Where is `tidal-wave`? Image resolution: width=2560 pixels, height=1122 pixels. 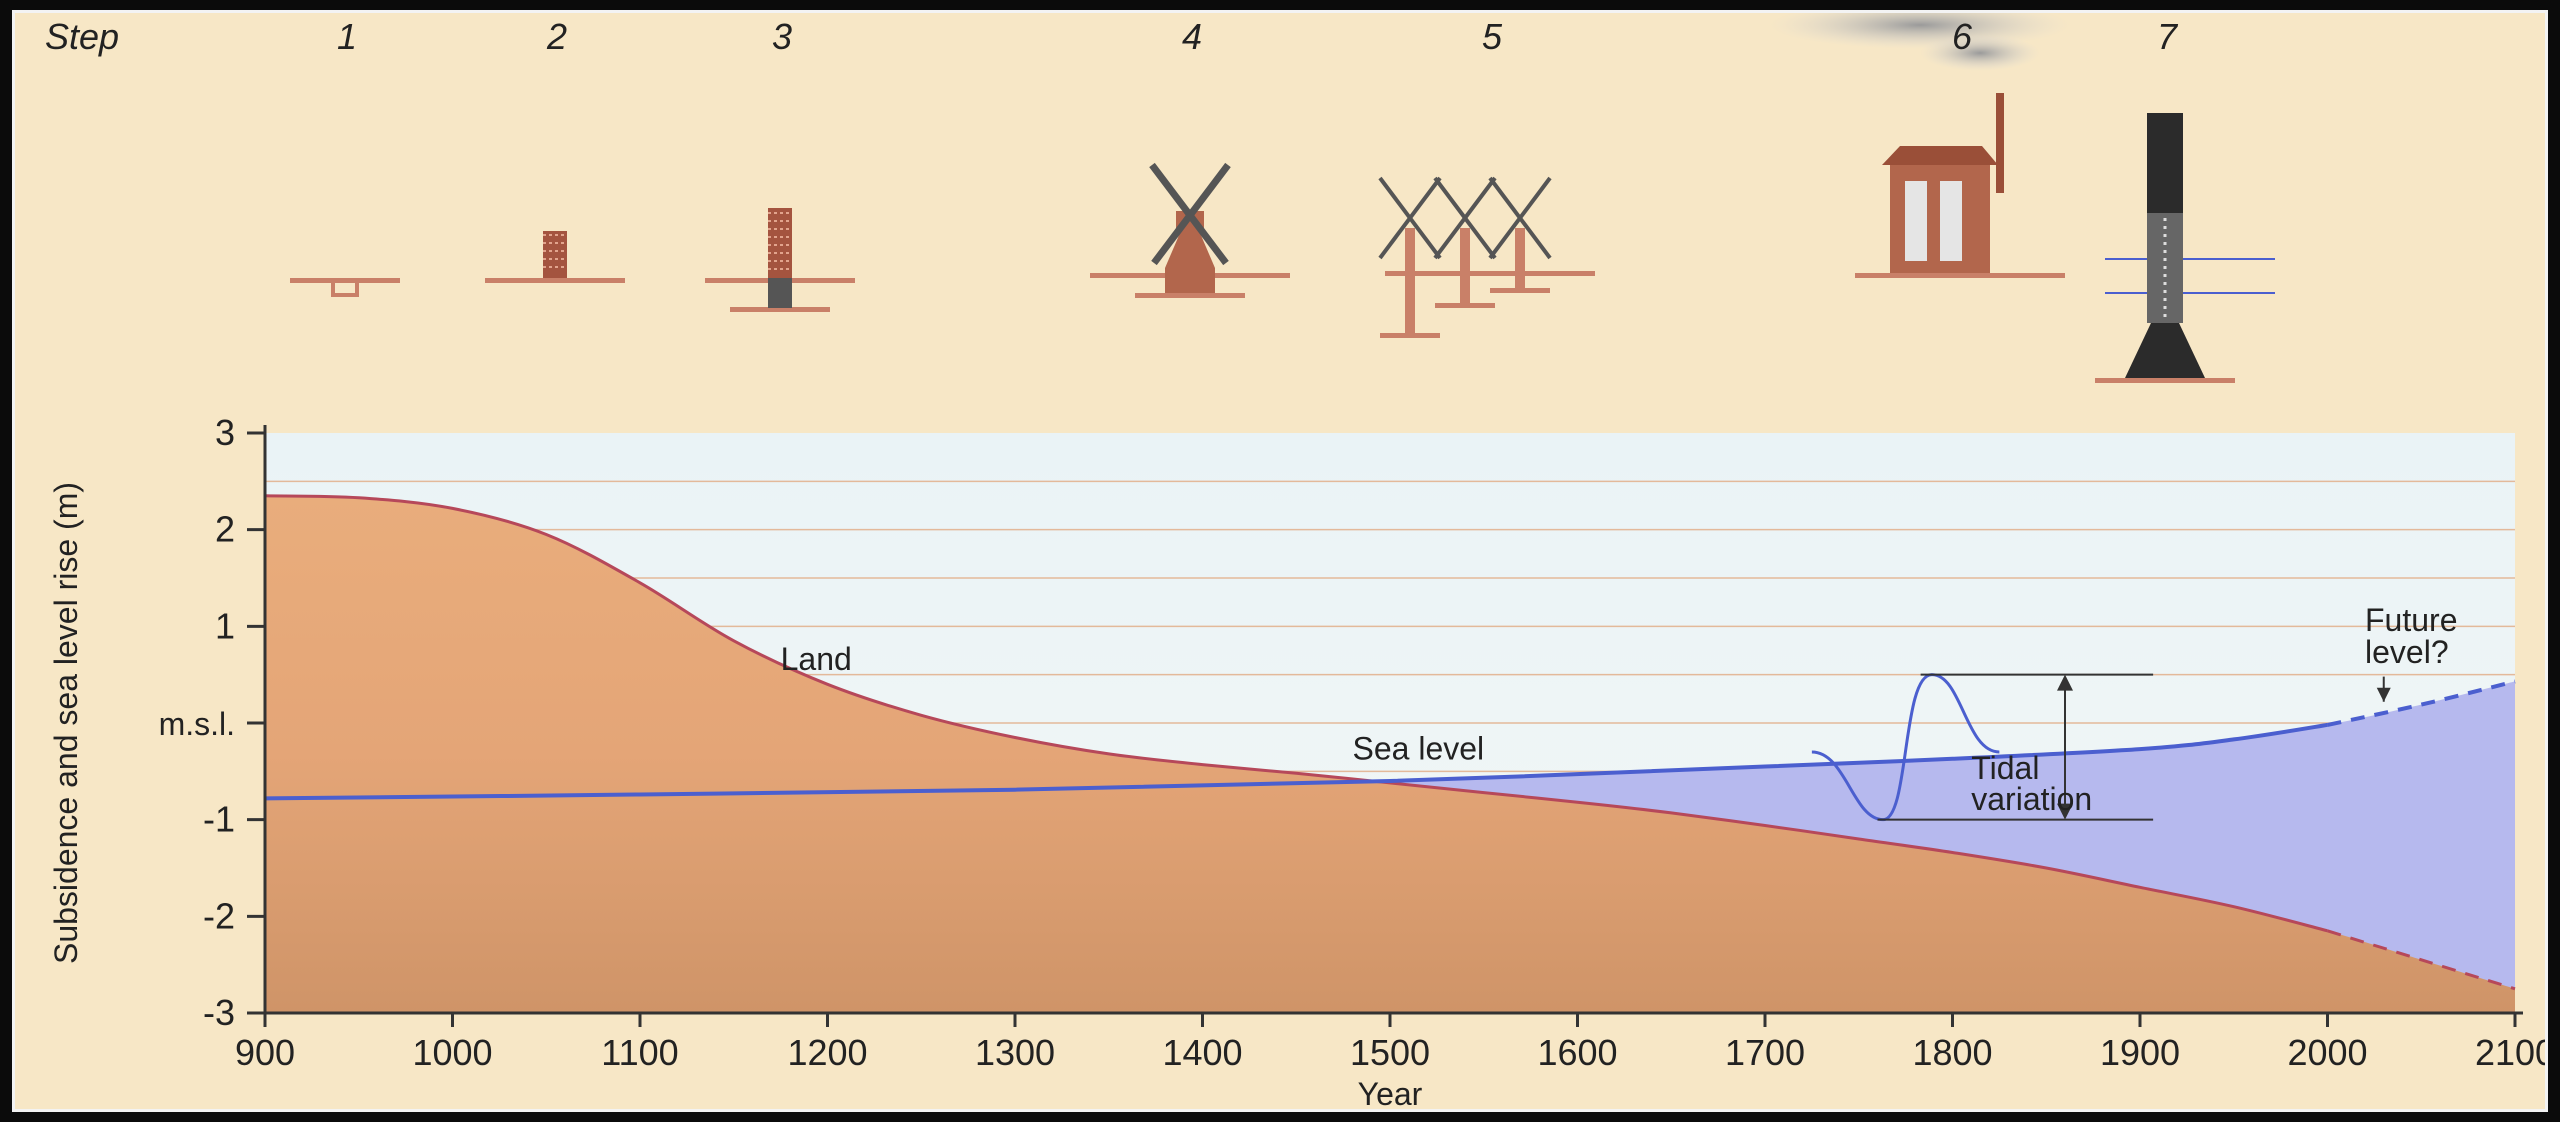 tidal-wave is located at coordinates (1905, 747).